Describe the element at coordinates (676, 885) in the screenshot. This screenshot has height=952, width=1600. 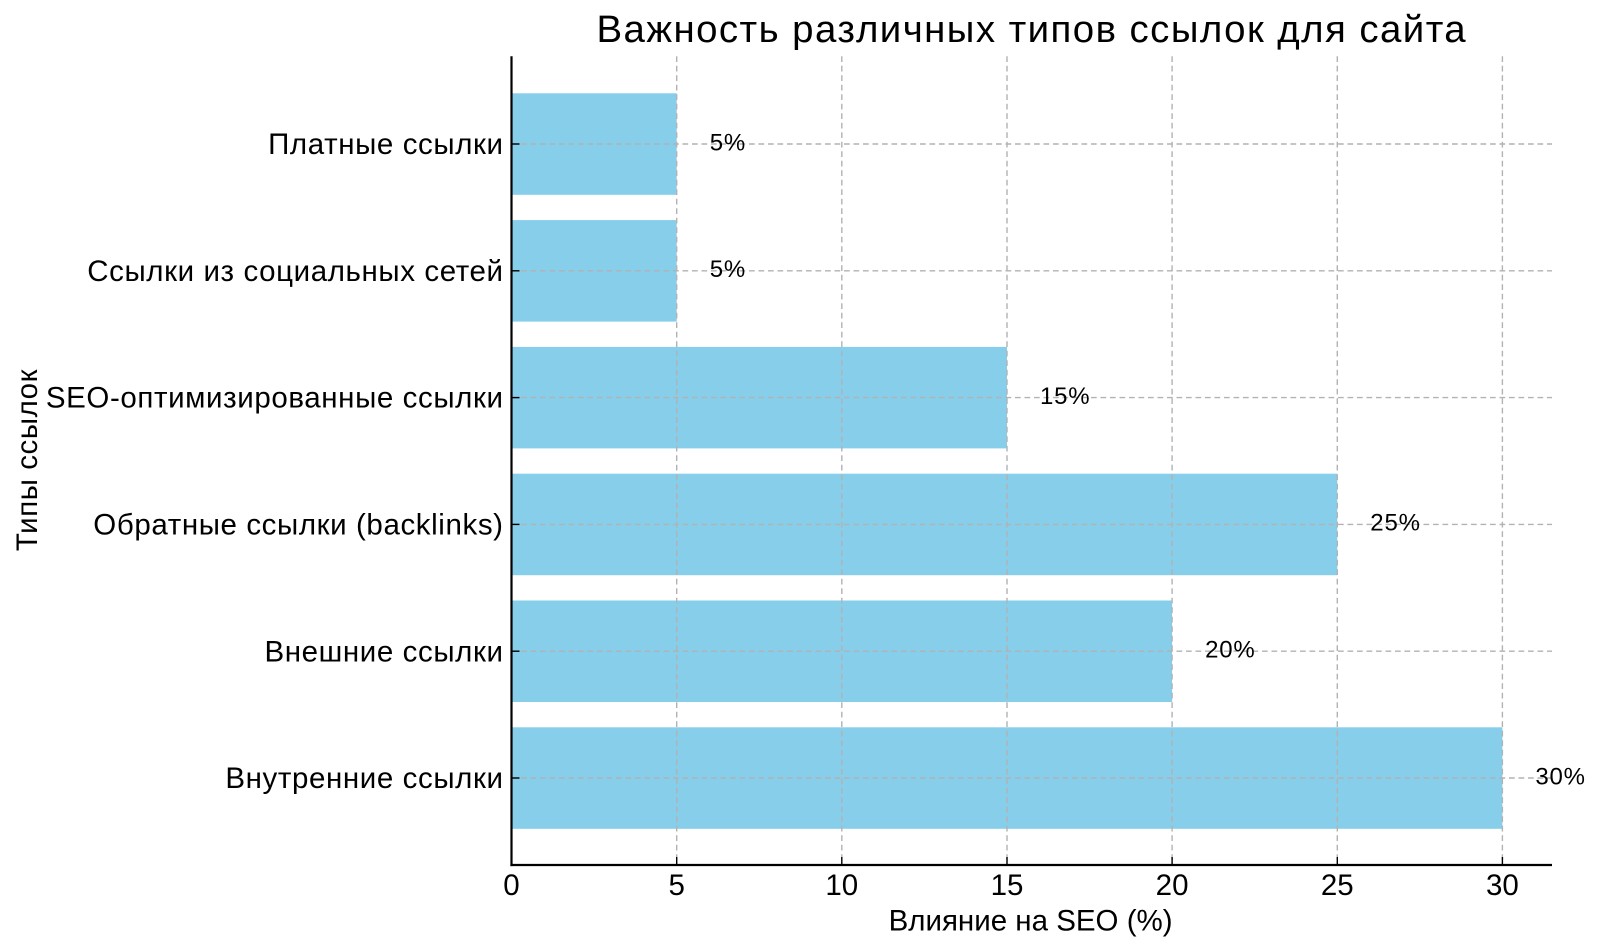
I see `svg-text: 5` at that location.